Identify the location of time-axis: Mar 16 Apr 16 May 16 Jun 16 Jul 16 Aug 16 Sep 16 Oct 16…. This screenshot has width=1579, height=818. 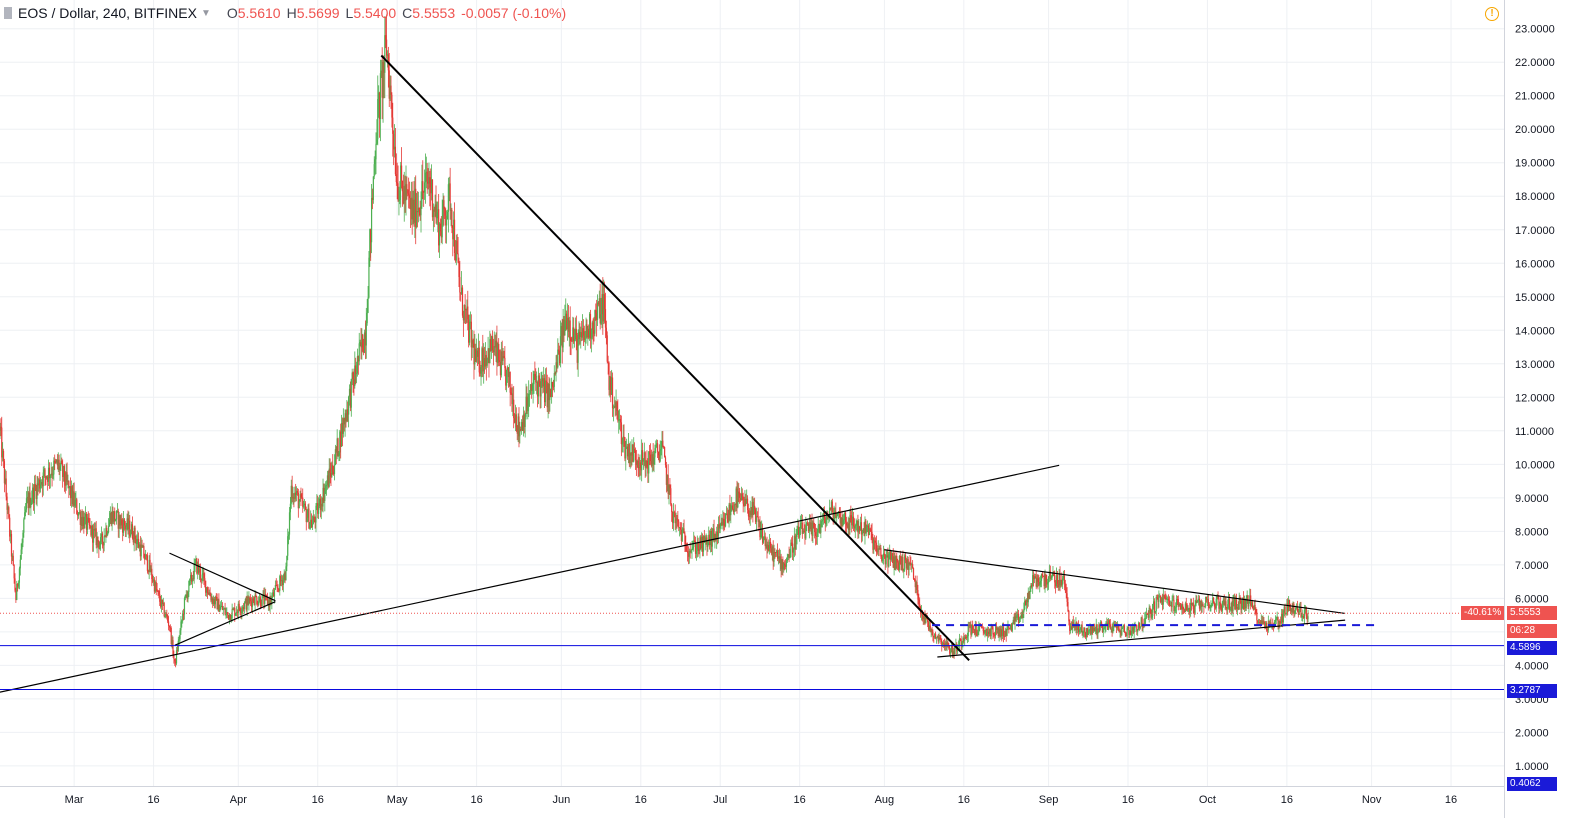
(752, 796).